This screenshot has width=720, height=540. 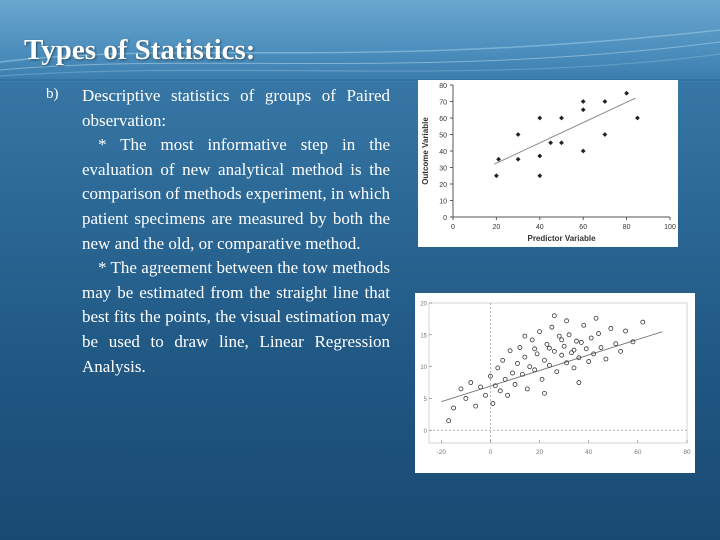 What do you see at coordinates (423, 336) in the screenshot?
I see `y-tick-label: 15` at bounding box center [423, 336].